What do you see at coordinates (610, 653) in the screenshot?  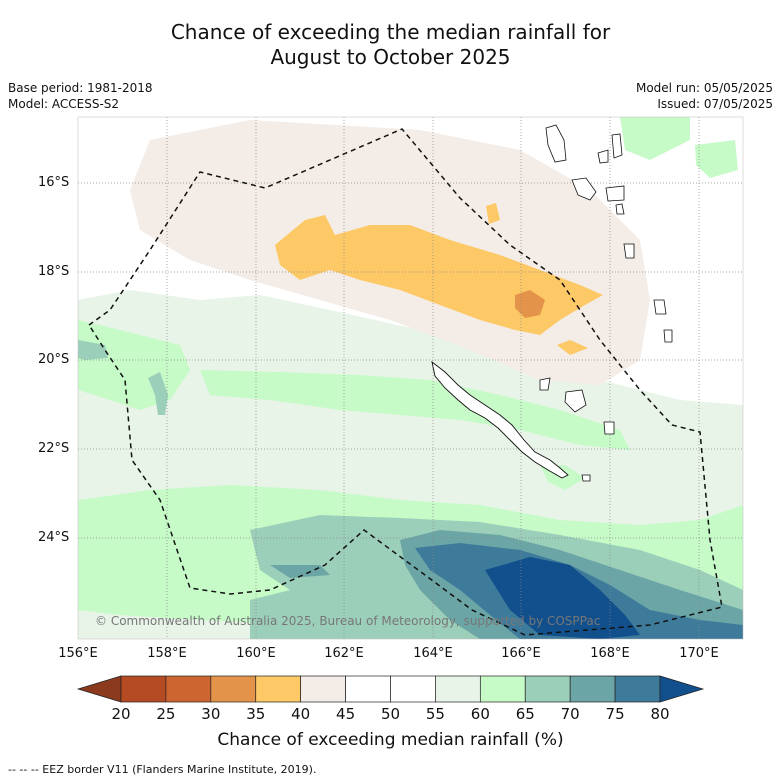 I see `lon-label-168e: 168°E` at bounding box center [610, 653].